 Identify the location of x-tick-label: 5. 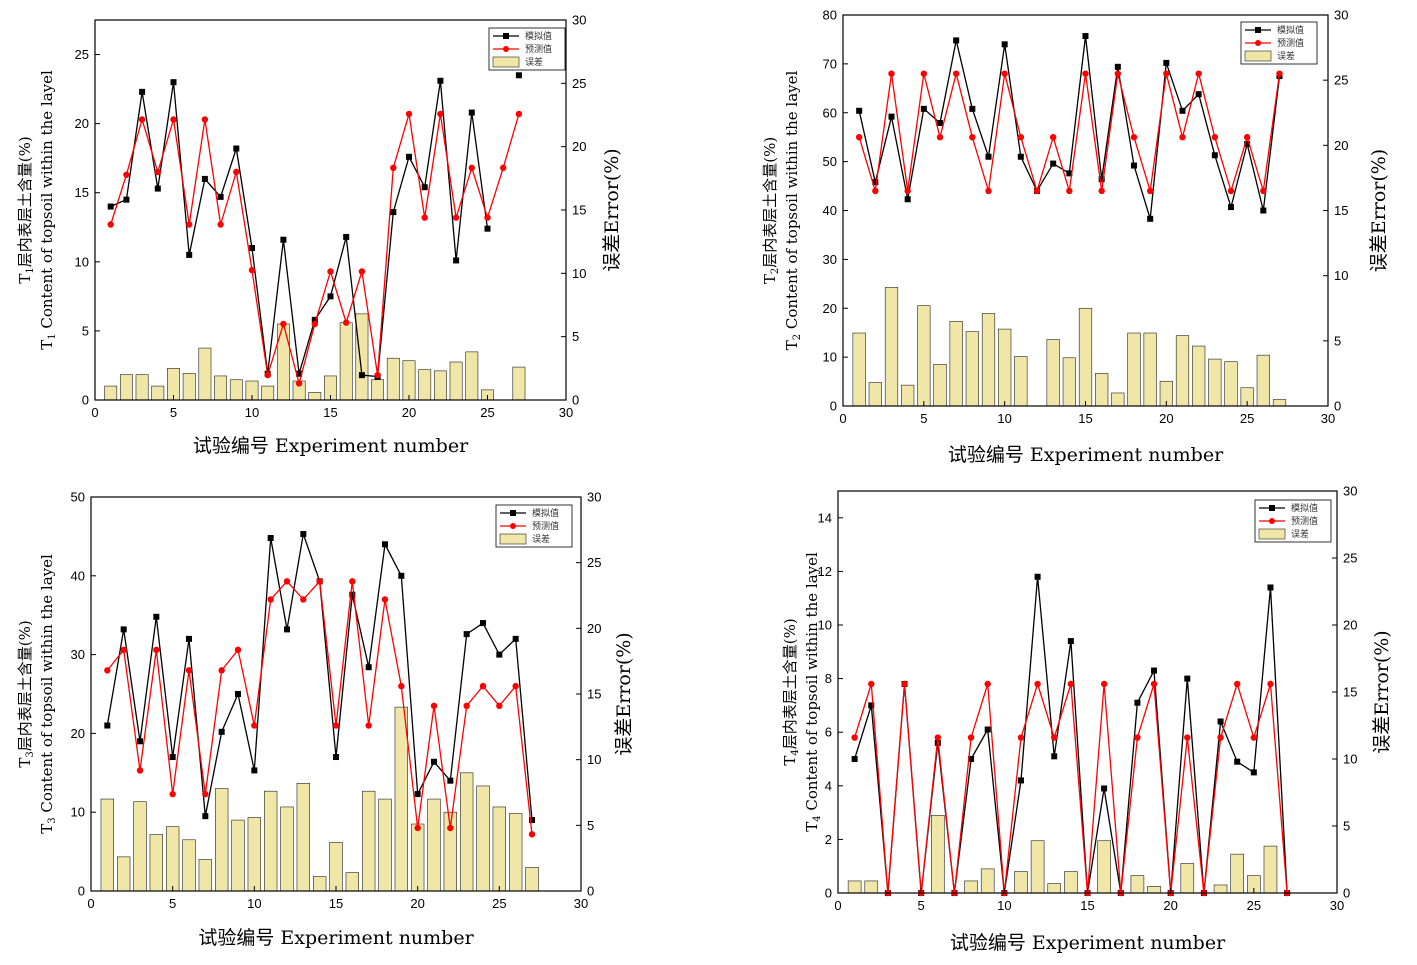
(172, 903).